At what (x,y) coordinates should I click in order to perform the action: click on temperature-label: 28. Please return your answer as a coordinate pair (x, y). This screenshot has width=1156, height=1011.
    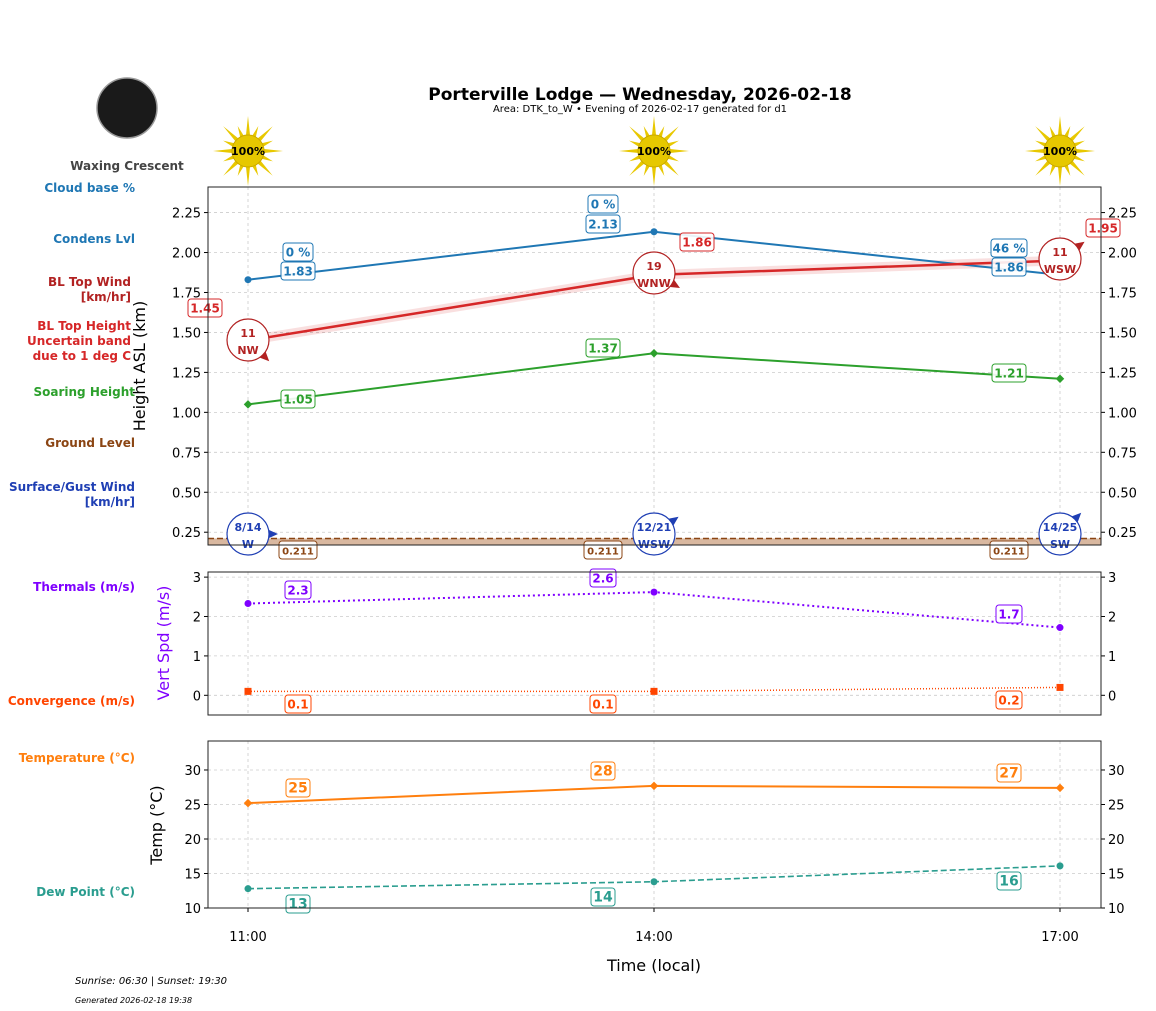
    Looking at the image, I should click on (603, 771).